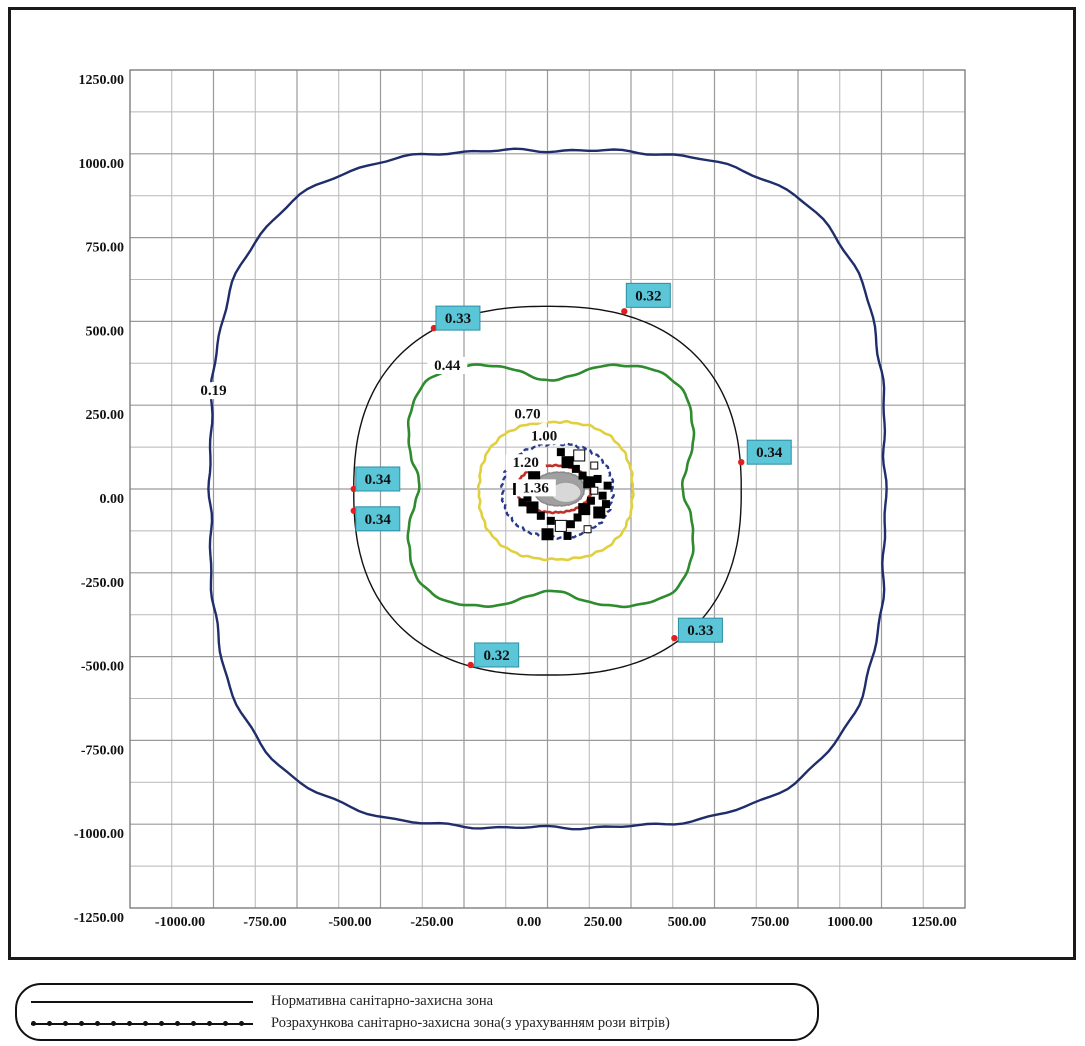 The image size is (1085, 1046). I want to click on legend-solid-line, so click(142, 1002).